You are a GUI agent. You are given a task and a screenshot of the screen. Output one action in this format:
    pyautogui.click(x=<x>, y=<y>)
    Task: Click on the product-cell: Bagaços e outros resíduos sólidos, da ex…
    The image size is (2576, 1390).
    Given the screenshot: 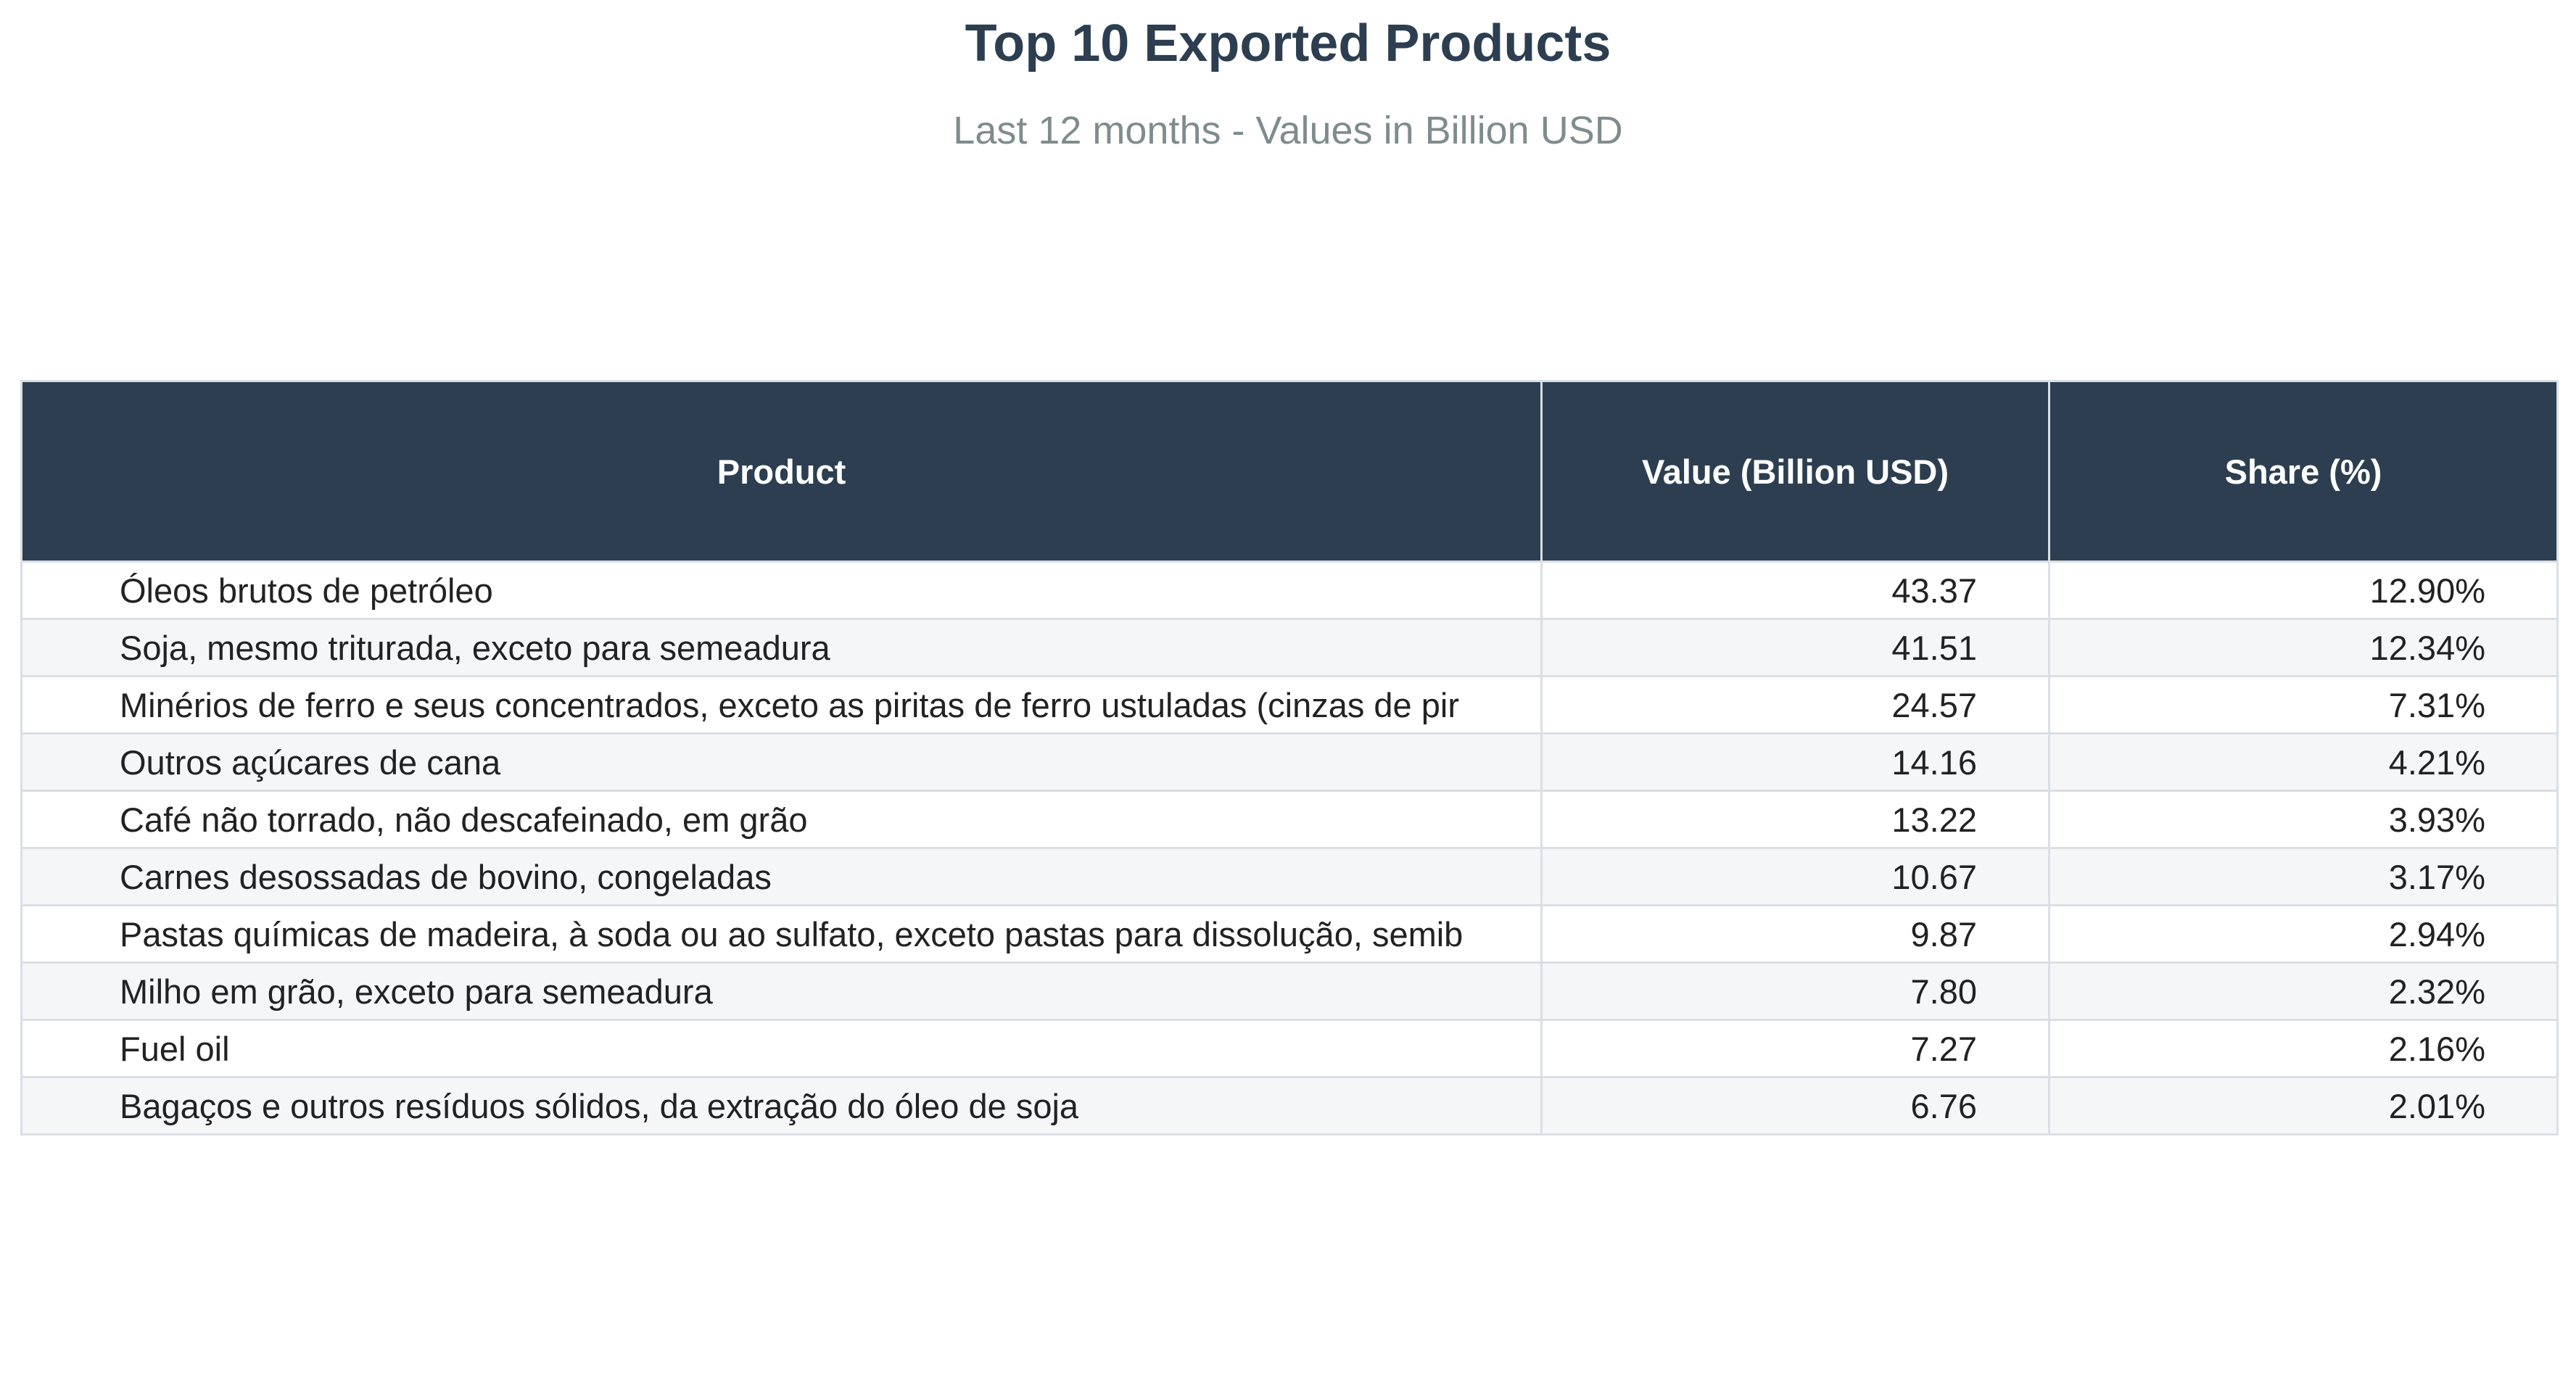 What is the action you would take?
    pyautogui.click(x=781, y=1105)
    